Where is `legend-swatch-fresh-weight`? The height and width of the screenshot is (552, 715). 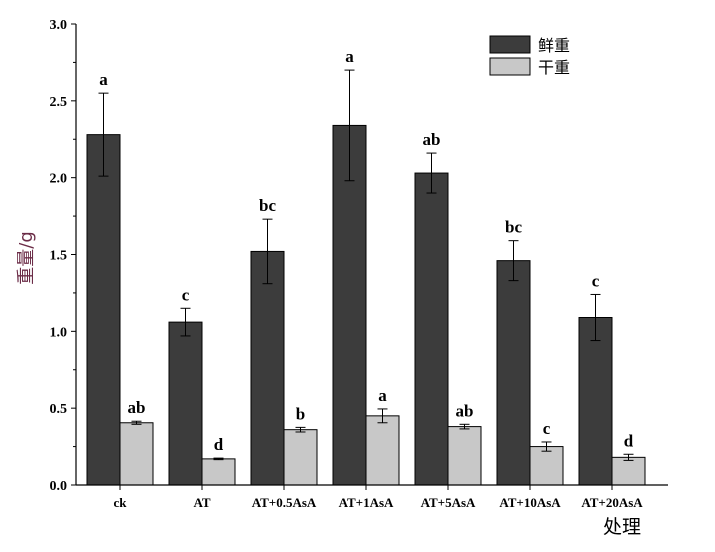
legend-swatch-fresh-weight is located at coordinates (510, 44).